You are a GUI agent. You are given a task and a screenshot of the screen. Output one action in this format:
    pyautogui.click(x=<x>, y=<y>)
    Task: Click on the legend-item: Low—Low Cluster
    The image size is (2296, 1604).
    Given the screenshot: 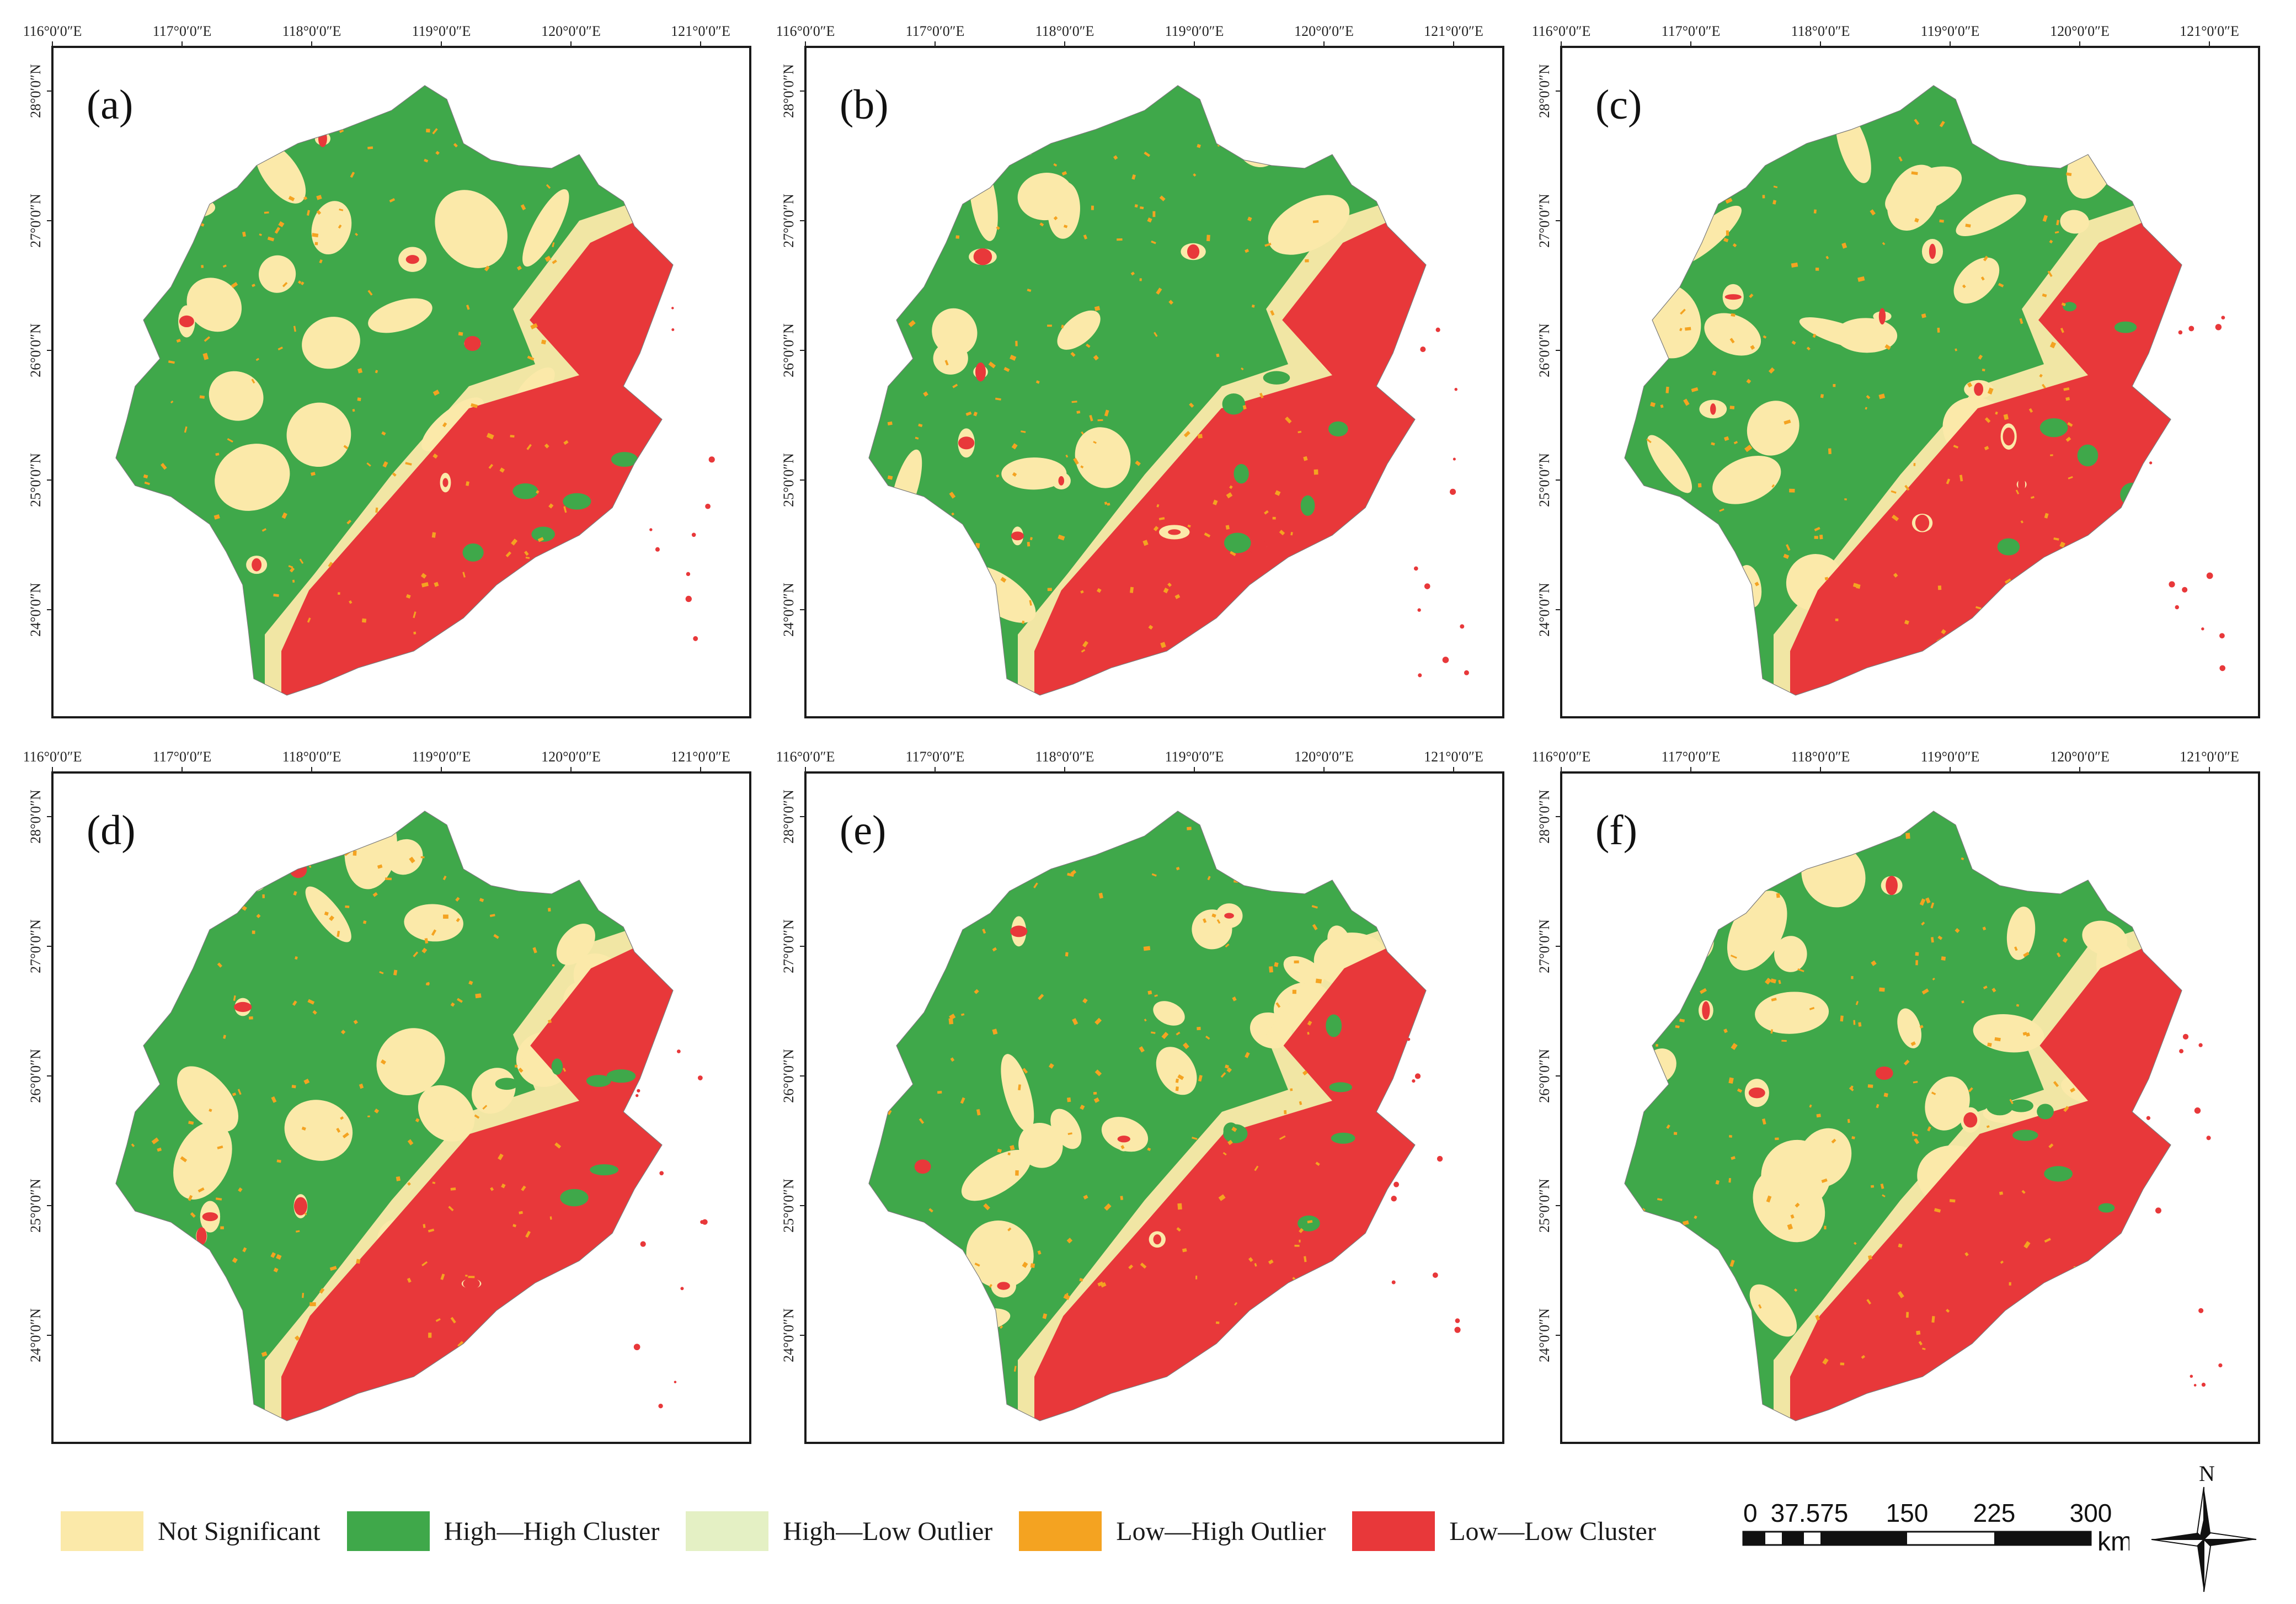 What is the action you would take?
    pyautogui.click(x=1504, y=1531)
    